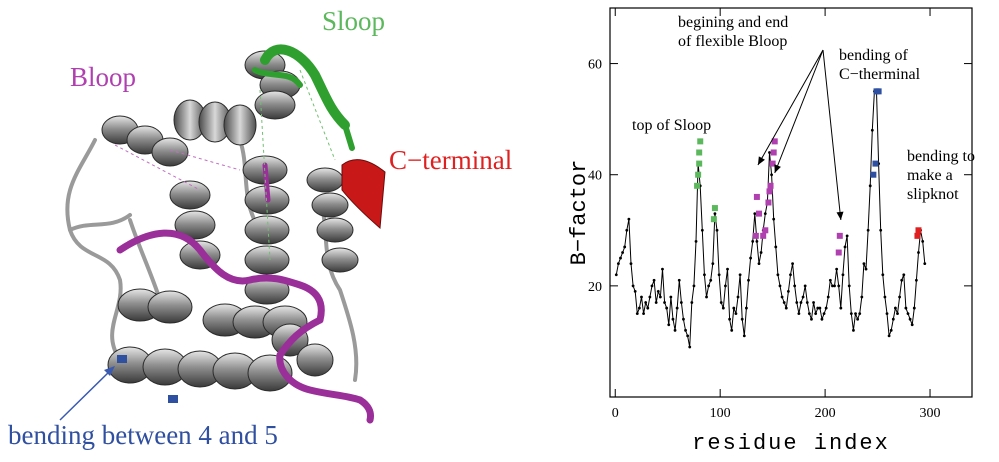  What do you see at coordinates (918, 230) in the screenshot?
I see `highlight-cterminal` at bounding box center [918, 230].